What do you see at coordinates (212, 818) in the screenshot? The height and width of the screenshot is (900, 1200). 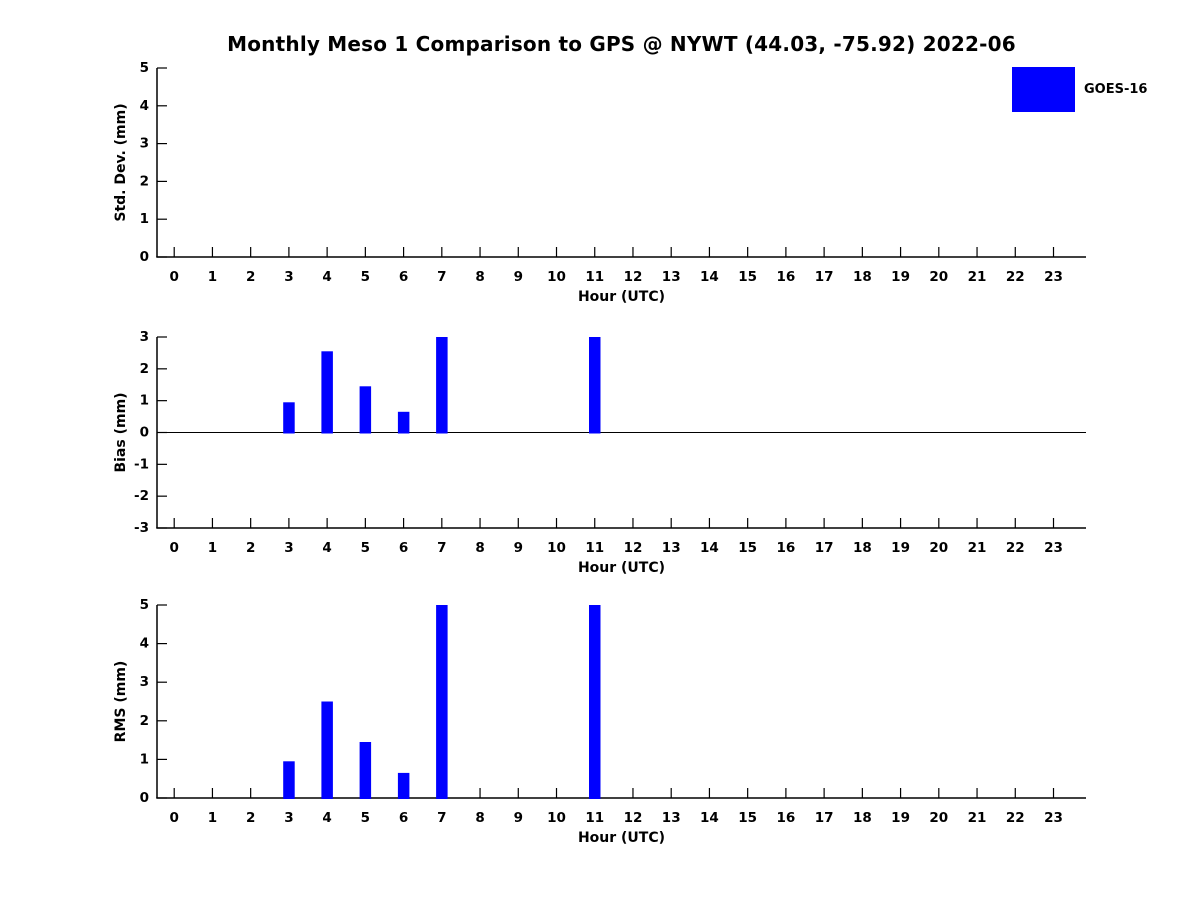 I see `x-tick-label: 1` at bounding box center [212, 818].